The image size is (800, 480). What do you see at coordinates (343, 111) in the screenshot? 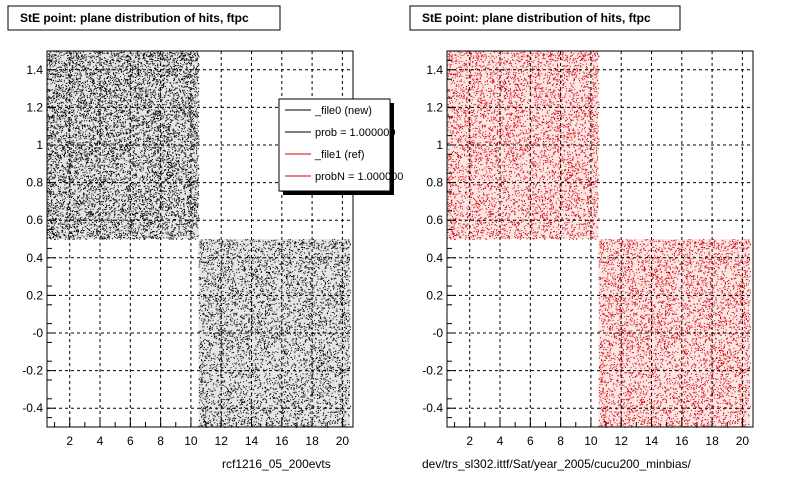
I see `legend-entry-label: _file0 (new)` at bounding box center [343, 111].